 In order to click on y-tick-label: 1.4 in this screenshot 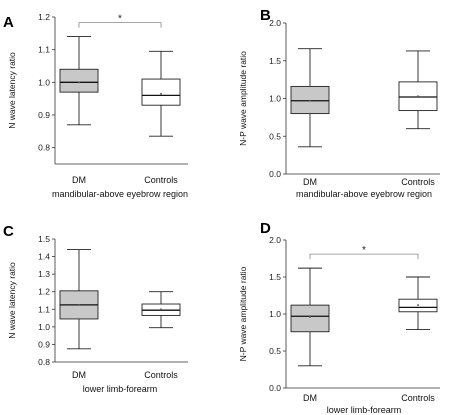, I will do `click(44, 257)`.